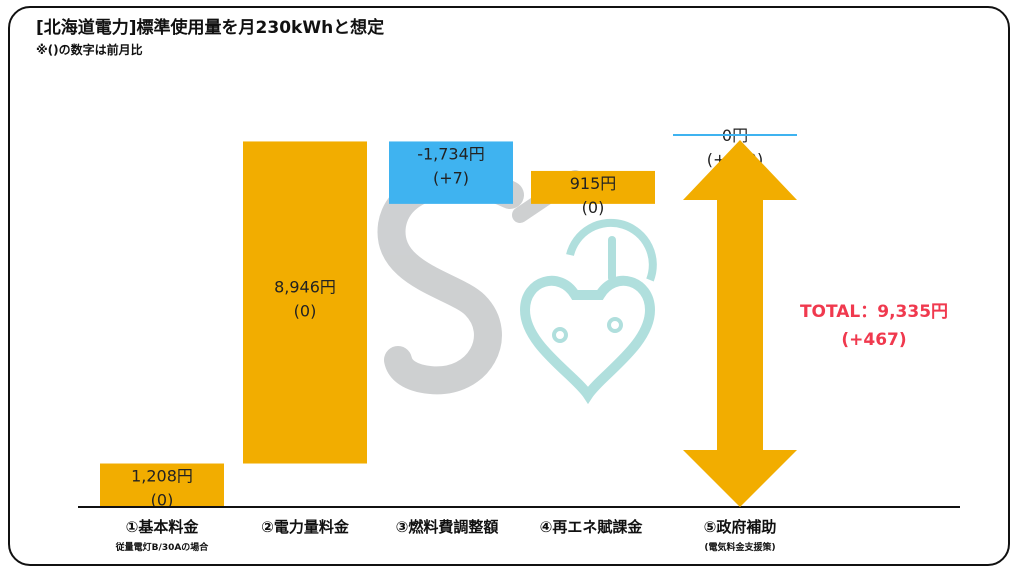 The width and height of the screenshot is (1024, 576). What do you see at coordinates (874, 340) in the screenshot?
I see `total-change: (+467)` at bounding box center [874, 340].